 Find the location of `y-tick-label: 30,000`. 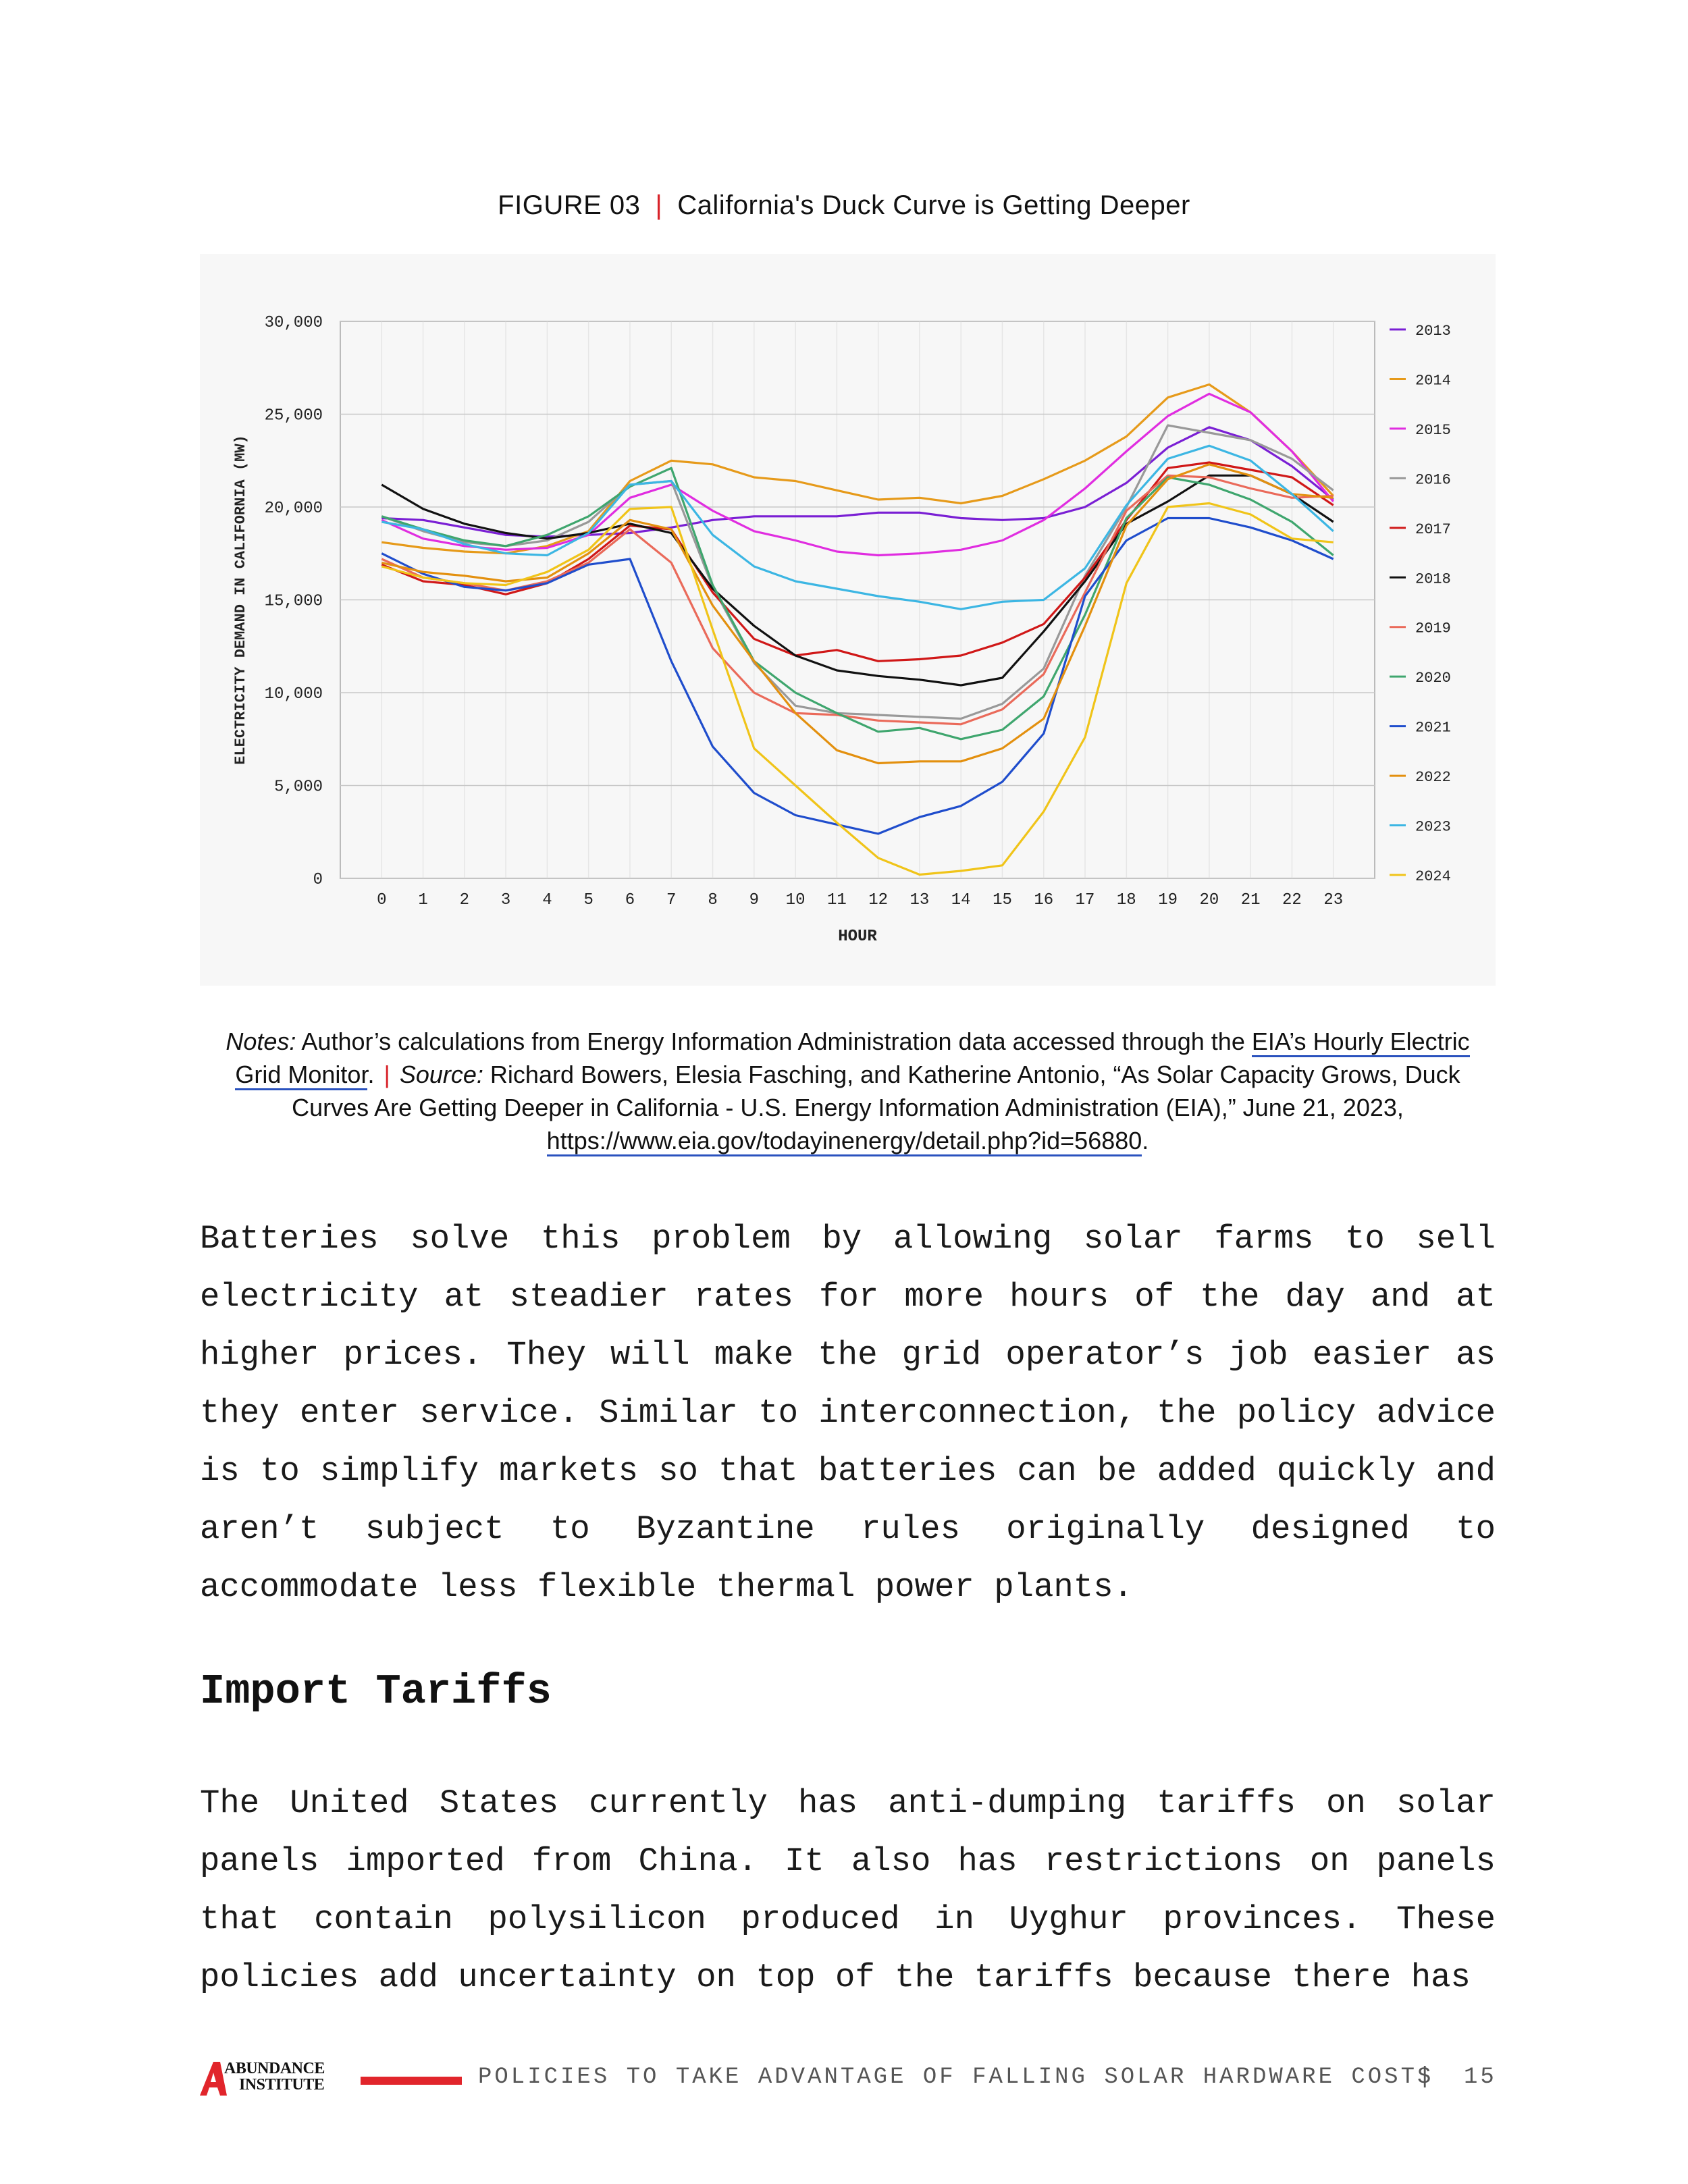

y-tick-label: 30,000 is located at coordinates (294, 323).